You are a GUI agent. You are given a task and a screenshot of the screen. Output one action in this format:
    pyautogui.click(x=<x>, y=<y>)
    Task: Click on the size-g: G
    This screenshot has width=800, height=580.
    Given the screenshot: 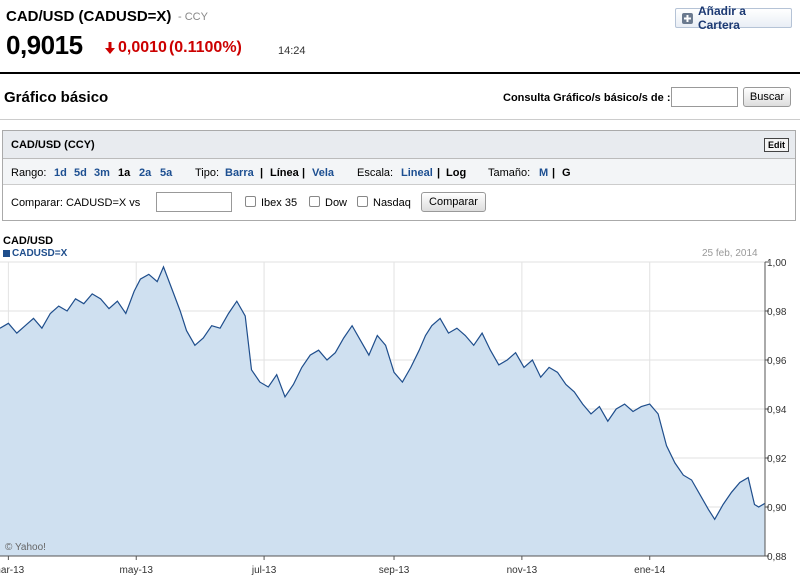 What is the action you would take?
    pyautogui.click(x=566, y=173)
    